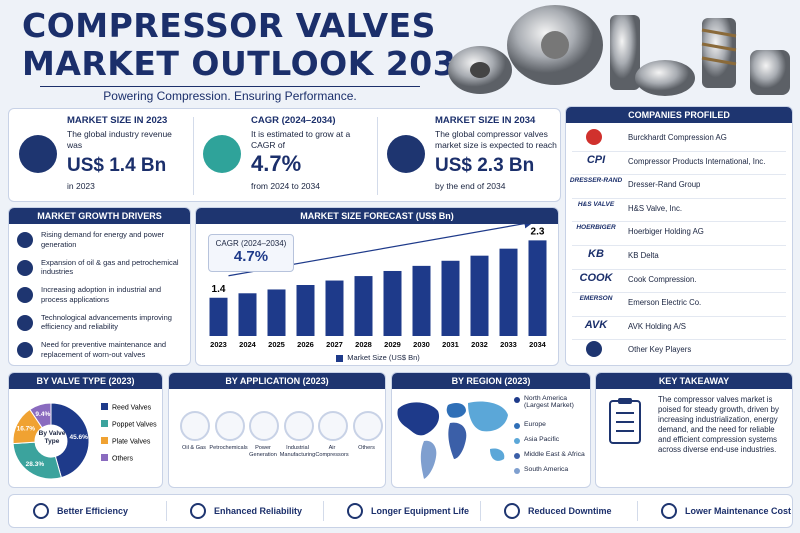 Image resolution: width=800 pixels, height=533 pixels. What do you see at coordinates (570, 511) in the screenshot?
I see `benefit-label: Reduced Downtime` at bounding box center [570, 511].